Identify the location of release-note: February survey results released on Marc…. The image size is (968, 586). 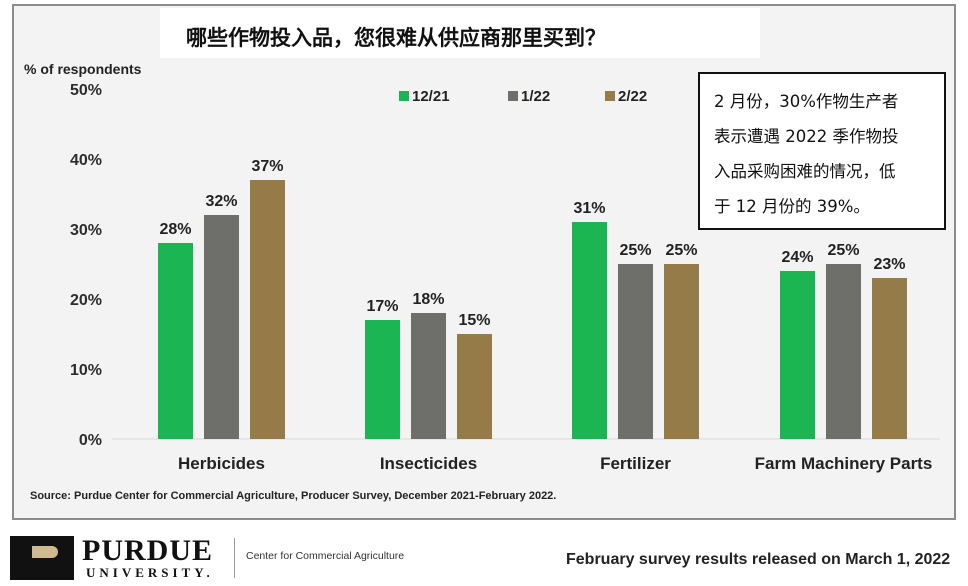
(758, 559).